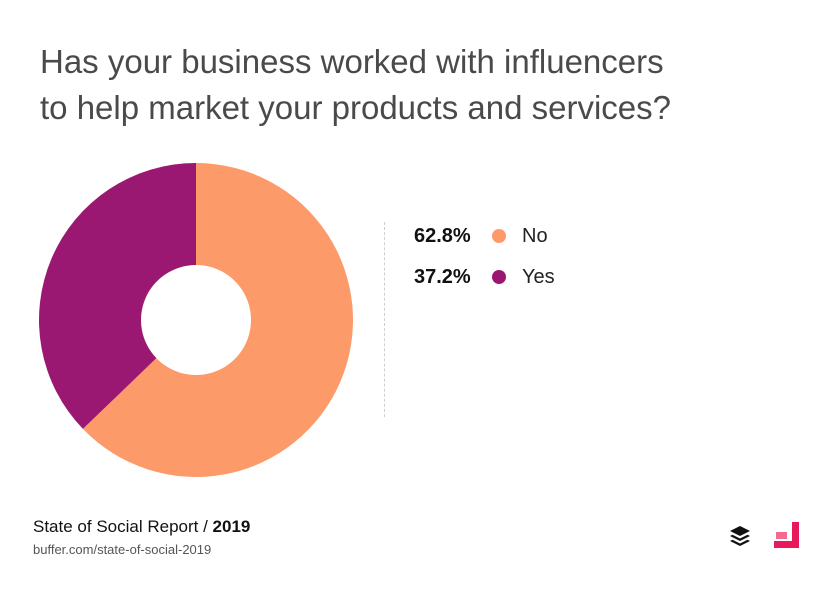 The height and width of the screenshot is (589, 832). What do you see at coordinates (535, 235) in the screenshot?
I see `legend-label-no: No` at bounding box center [535, 235].